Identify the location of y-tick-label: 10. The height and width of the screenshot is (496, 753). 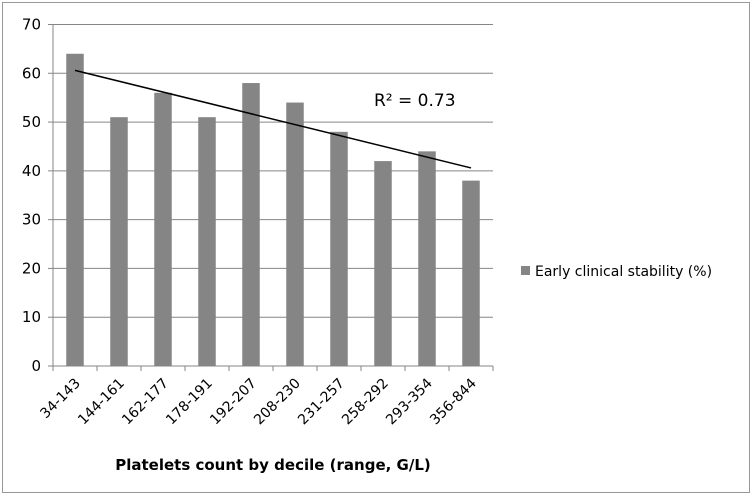
(31, 317).